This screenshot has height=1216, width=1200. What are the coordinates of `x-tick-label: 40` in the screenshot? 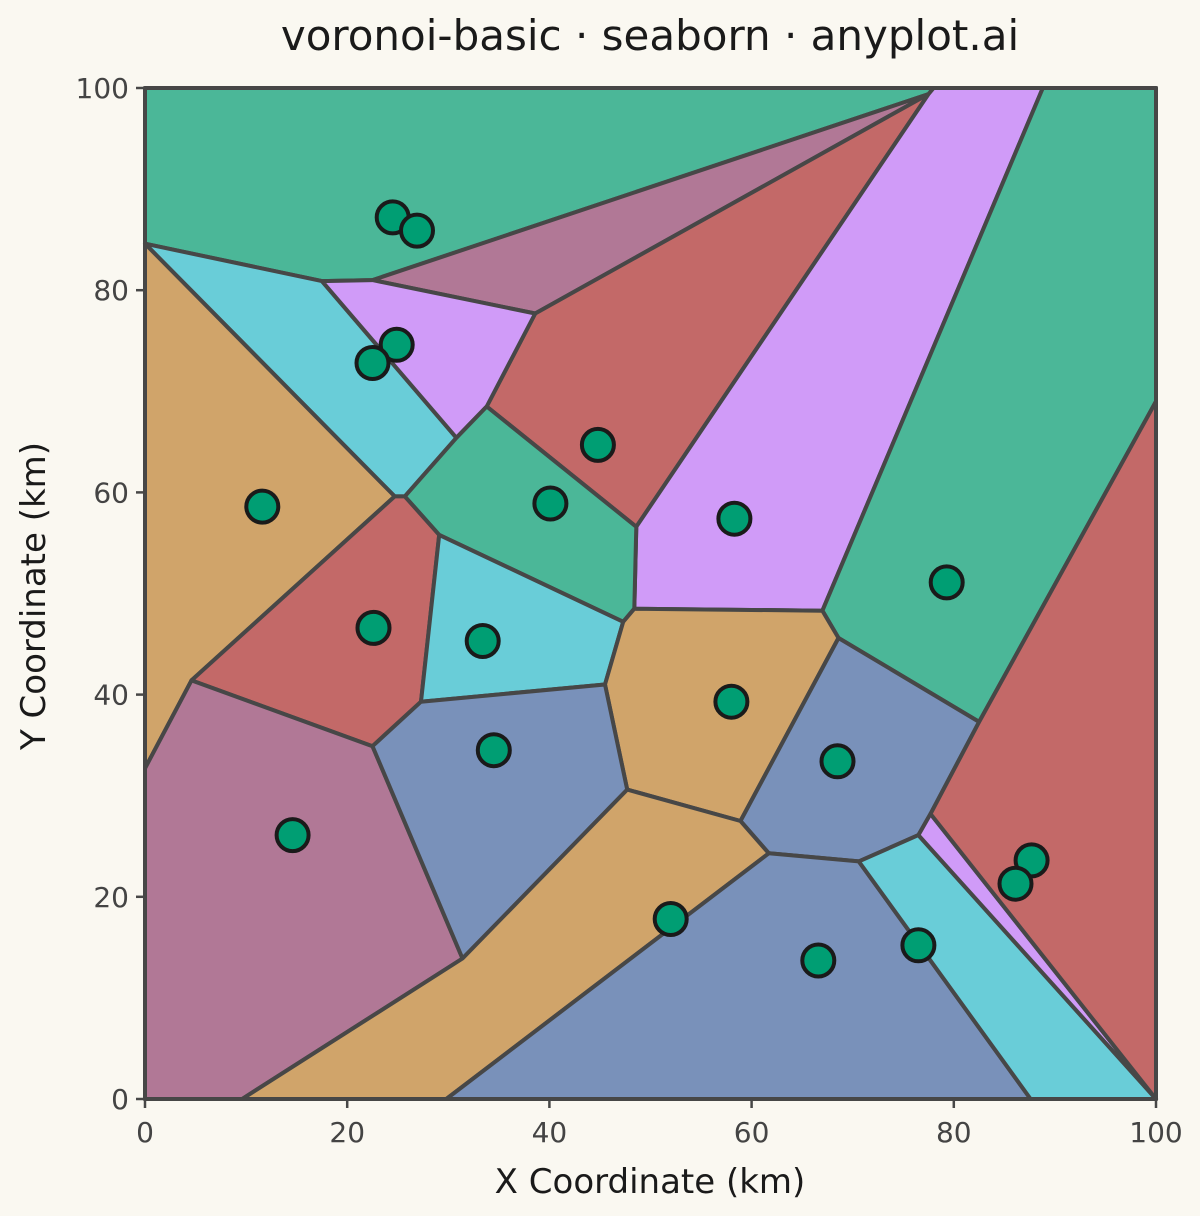 It's located at (550, 1132).